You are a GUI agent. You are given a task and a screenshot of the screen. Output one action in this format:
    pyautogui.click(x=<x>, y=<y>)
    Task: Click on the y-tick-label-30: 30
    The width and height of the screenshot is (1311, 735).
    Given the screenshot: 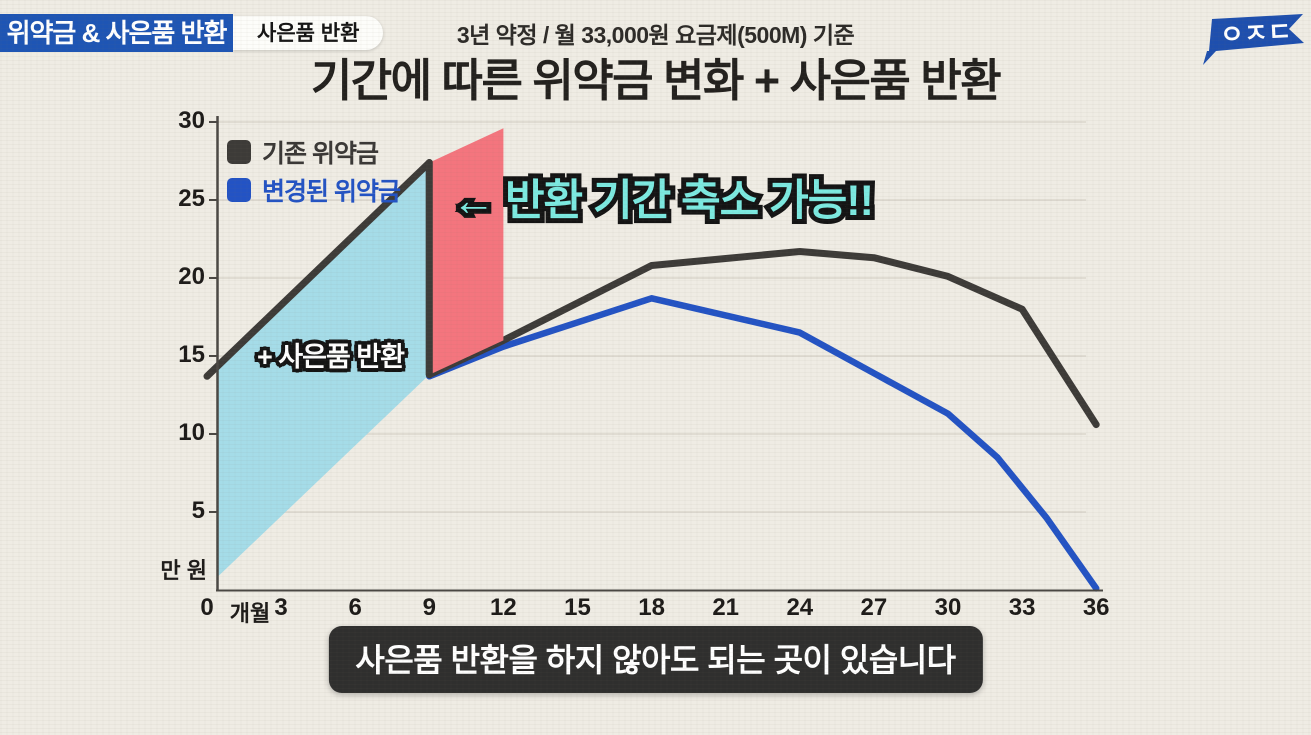 What is the action you would take?
    pyautogui.click(x=191, y=120)
    